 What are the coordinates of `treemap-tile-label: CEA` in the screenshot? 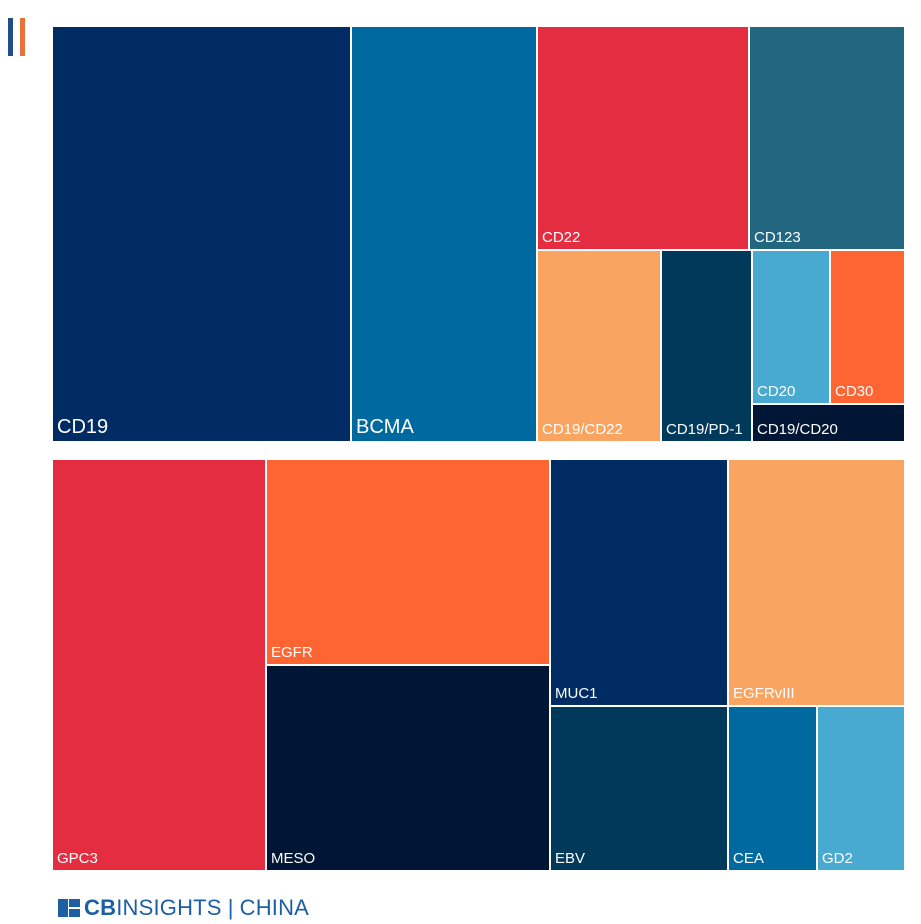 It's located at (748, 858).